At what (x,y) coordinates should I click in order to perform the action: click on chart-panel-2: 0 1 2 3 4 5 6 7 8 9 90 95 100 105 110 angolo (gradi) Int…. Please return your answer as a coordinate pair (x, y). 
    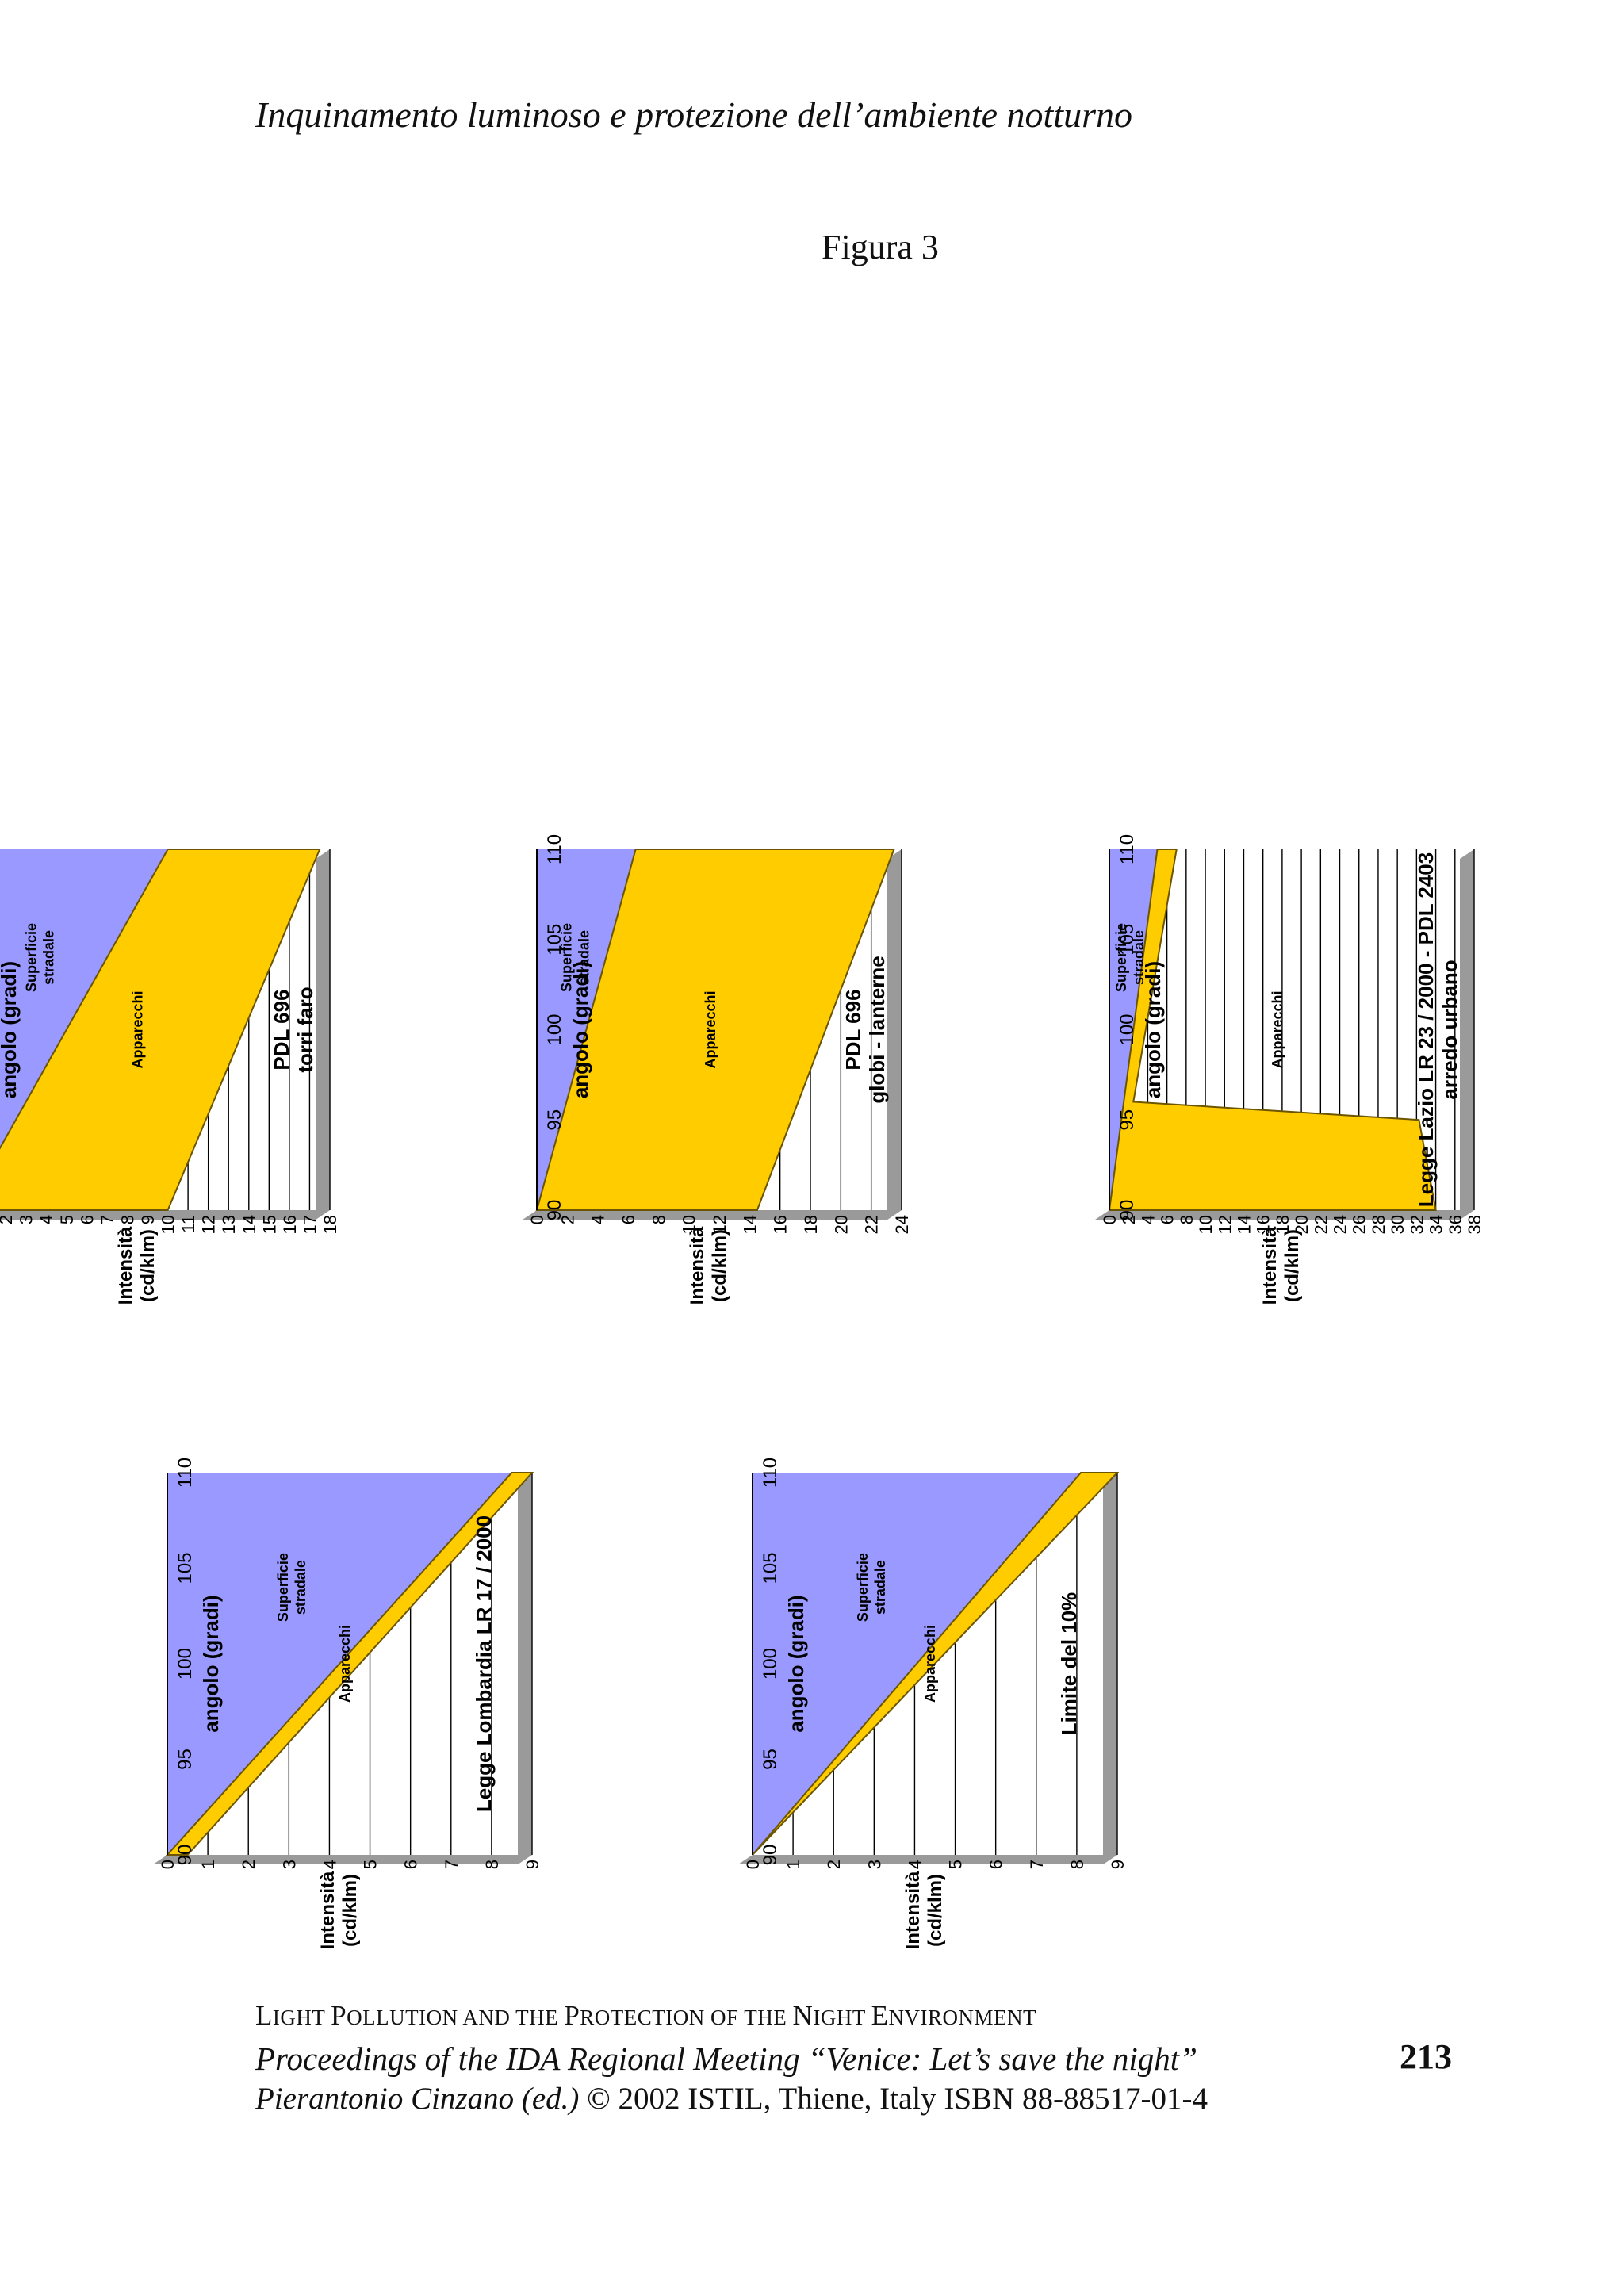
    Looking at the image, I should click on (347, 1703).